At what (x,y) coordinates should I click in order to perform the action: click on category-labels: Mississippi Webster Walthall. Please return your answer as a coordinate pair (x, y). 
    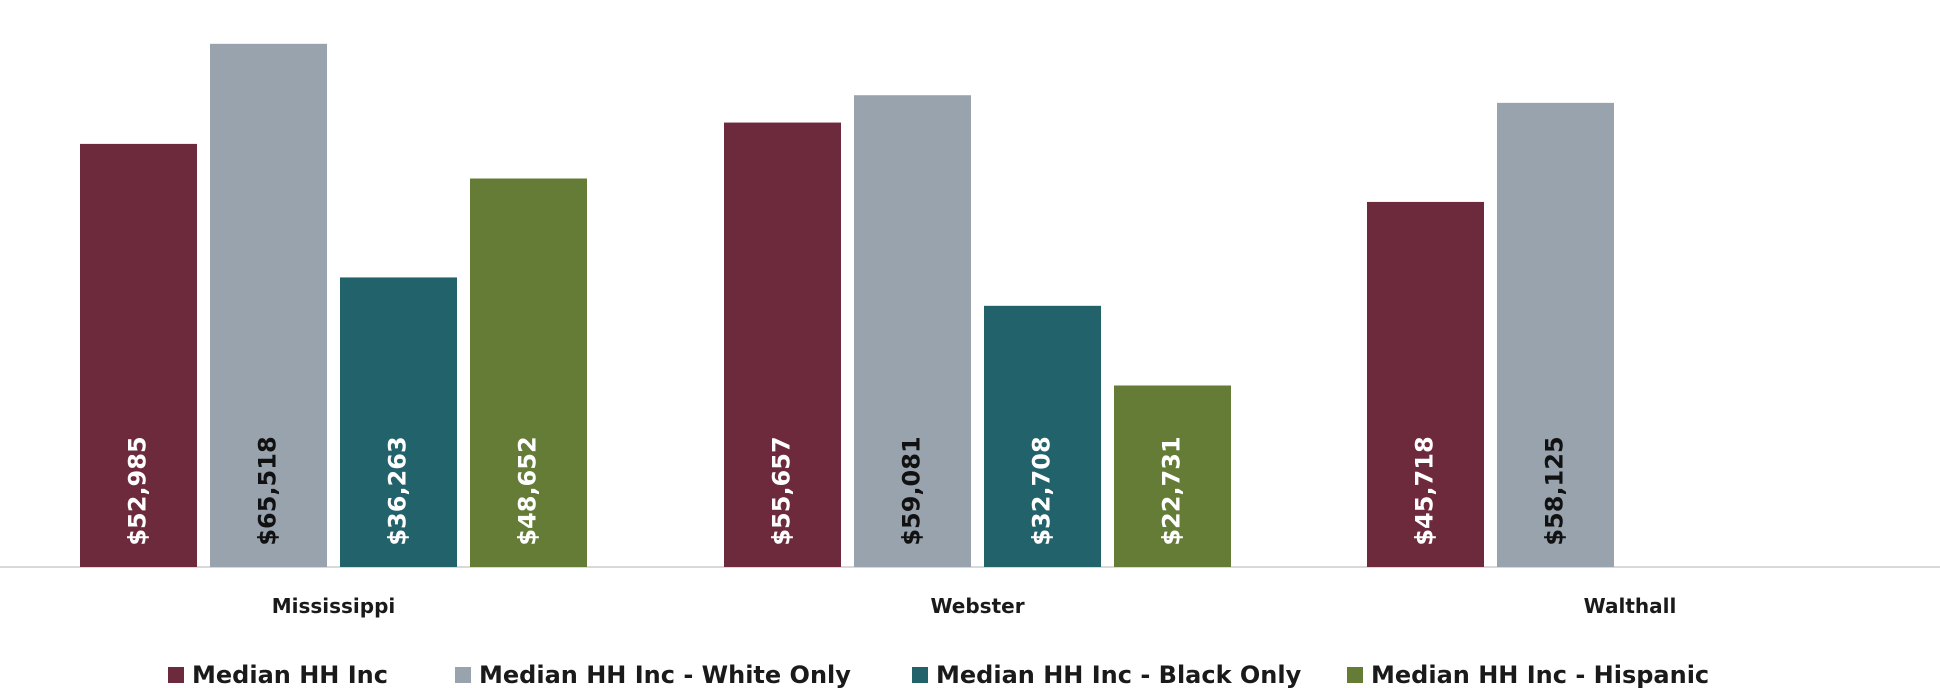
    Looking at the image, I should click on (974, 606).